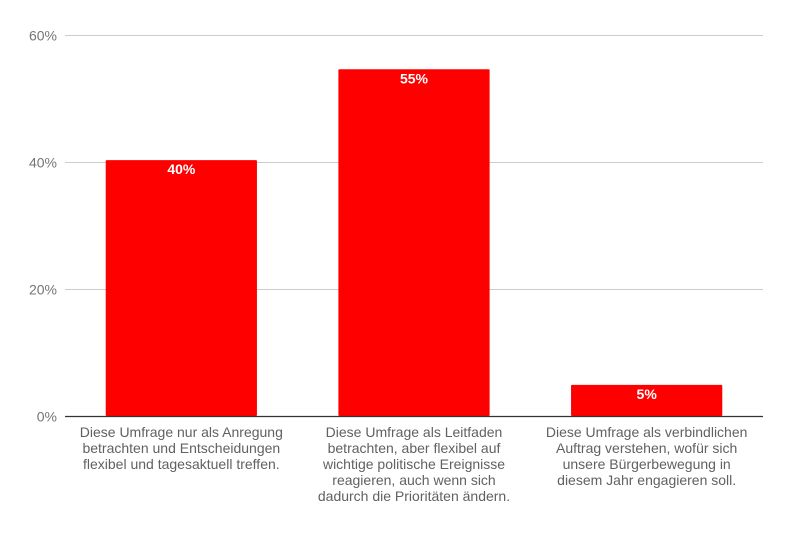 This screenshot has width=790, height=547. What do you see at coordinates (47, 417) in the screenshot?
I see `y-tick-label: 0%` at bounding box center [47, 417].